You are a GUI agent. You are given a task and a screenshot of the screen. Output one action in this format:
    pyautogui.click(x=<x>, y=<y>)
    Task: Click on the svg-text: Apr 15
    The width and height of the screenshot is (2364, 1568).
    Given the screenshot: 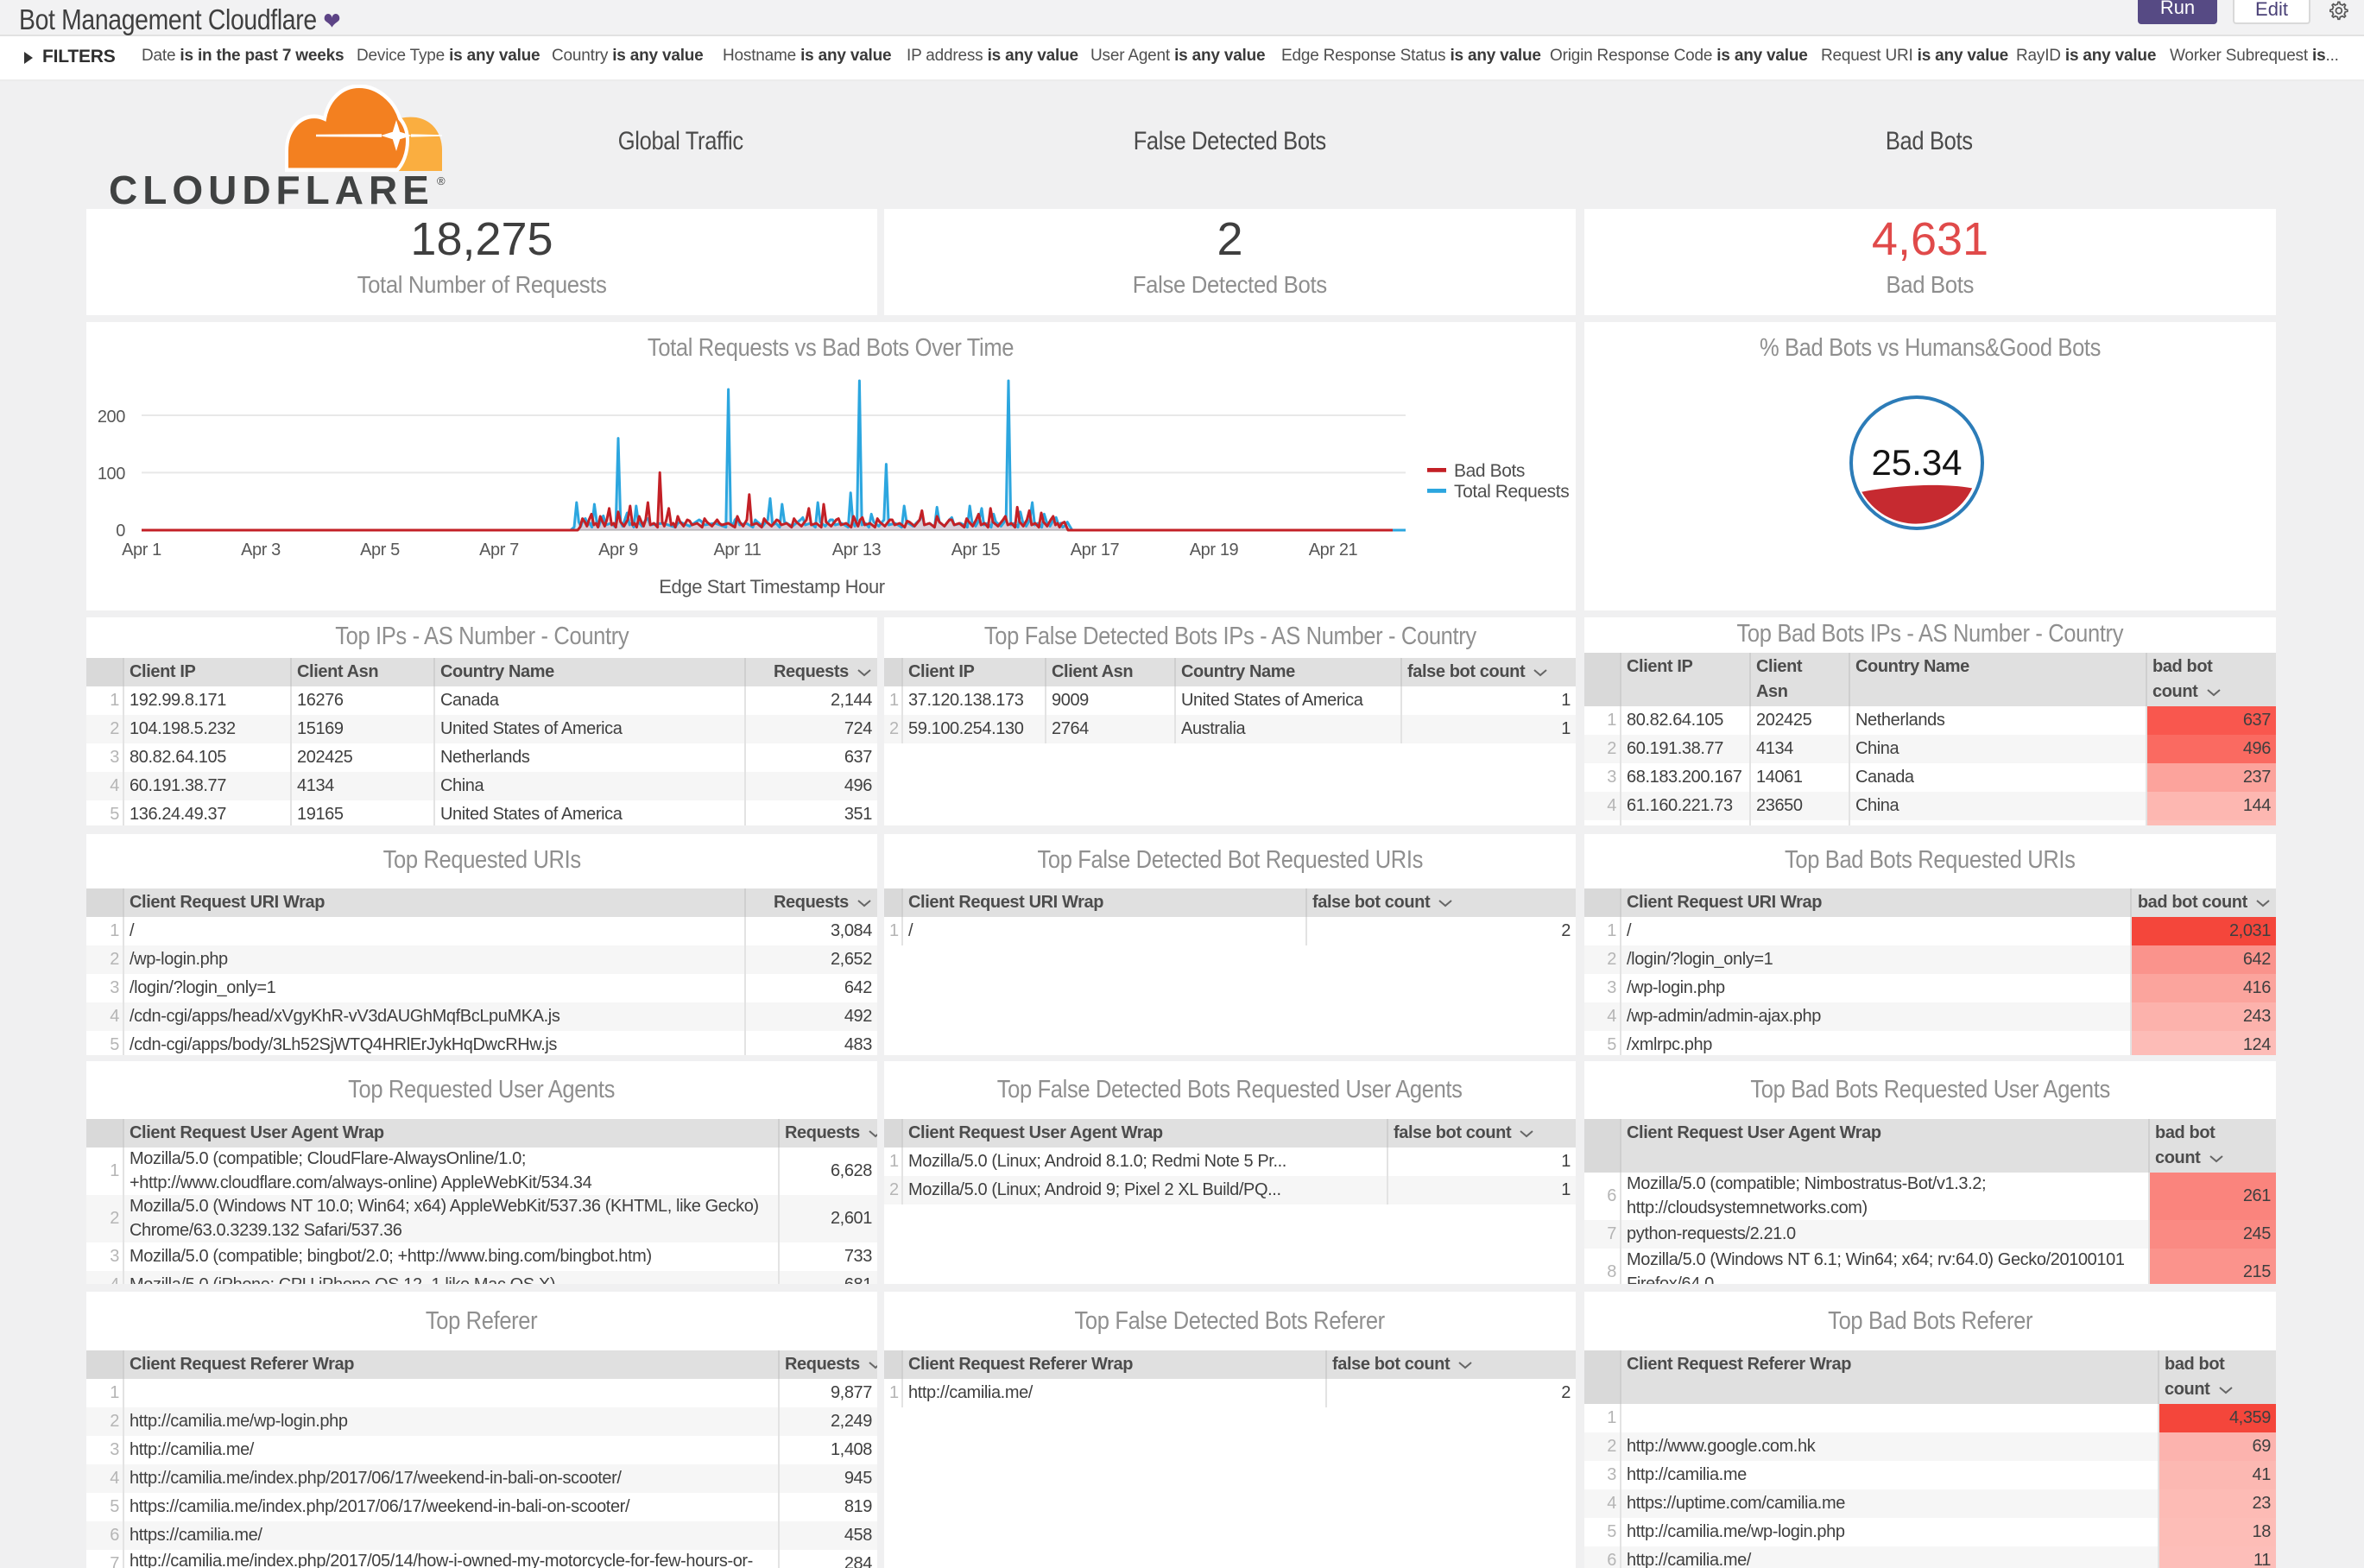 What is the action you would take?
    pyautogui.click(x=976, y=550)
    